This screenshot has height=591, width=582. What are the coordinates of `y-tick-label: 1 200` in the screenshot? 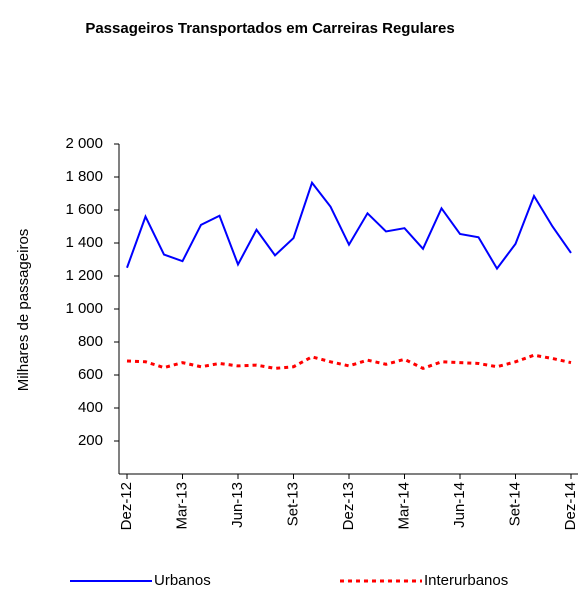 It's located at (84, 275).